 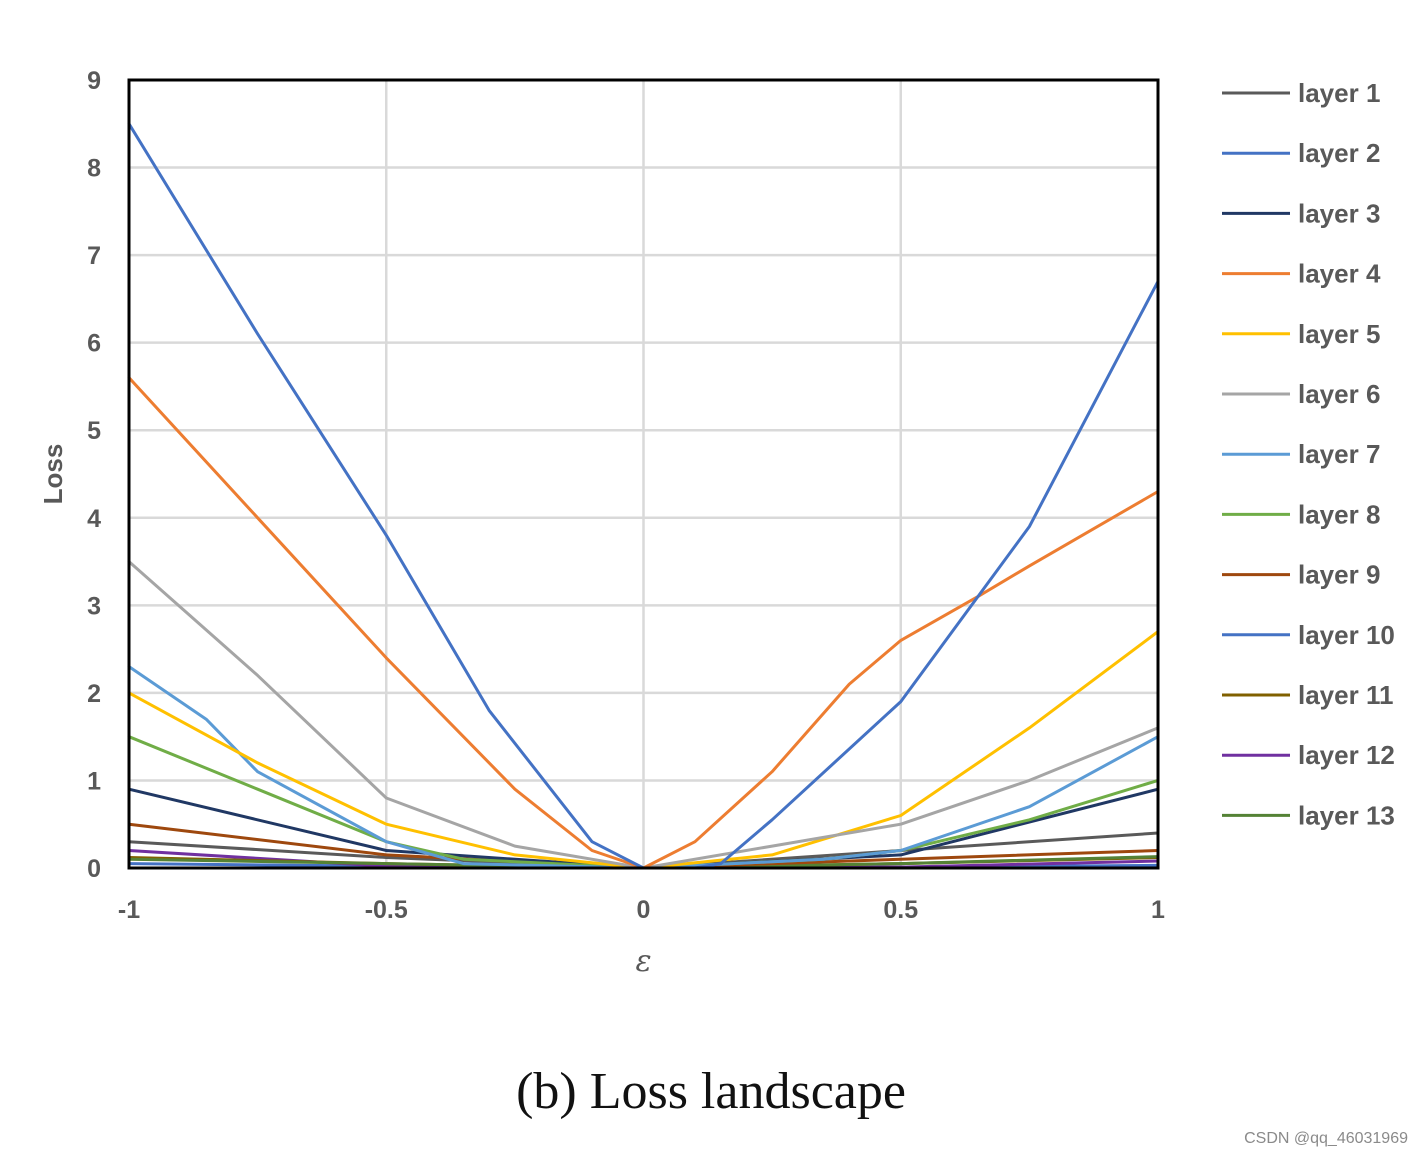 I want to click on y-tick-label: 9, so click(x=94, y=81).